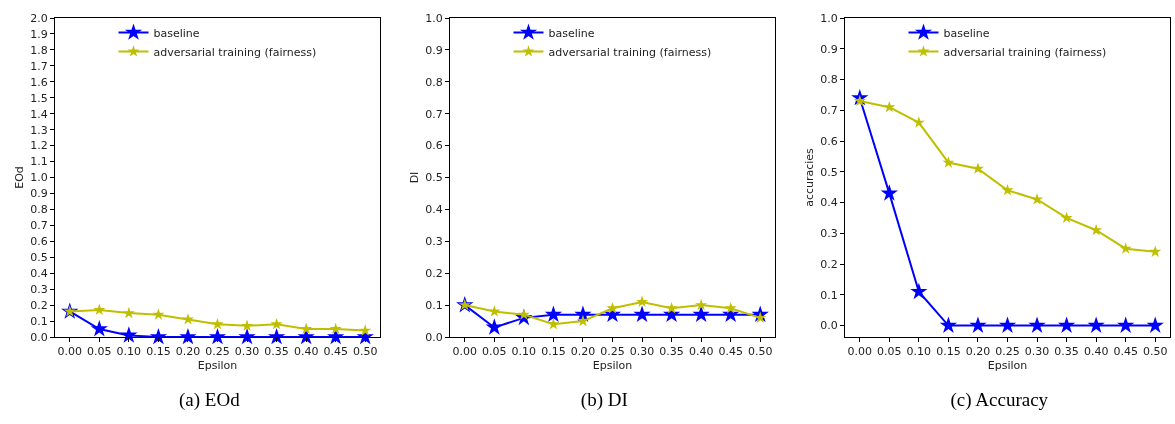  What do you see at coordinates (630, 52) in the screenshot?
I see `legend-label: adversarial training (fairness)` at bounding box center [630, 52].